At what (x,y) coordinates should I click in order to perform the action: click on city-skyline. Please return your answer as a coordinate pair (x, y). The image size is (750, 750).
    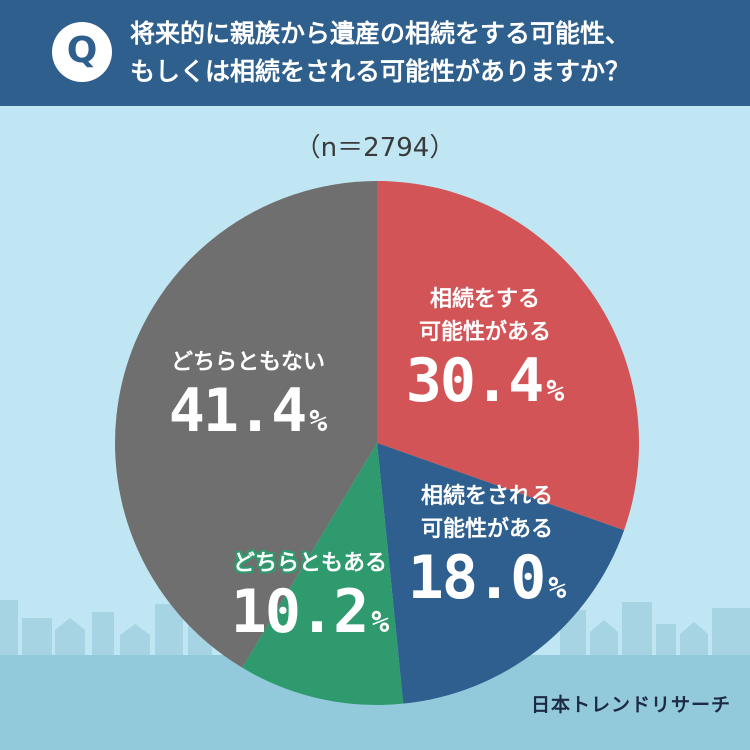
    Looking at the image, I should click on (375, 630).